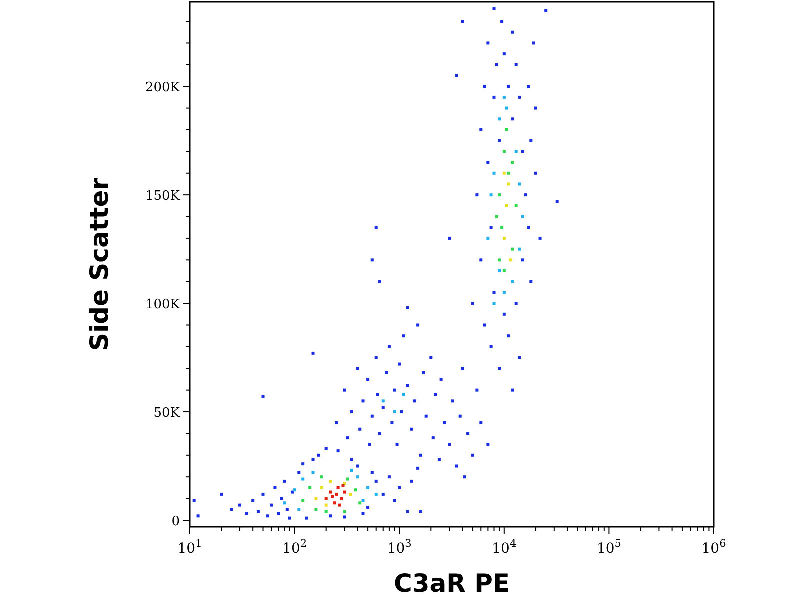 This screenshot has width=800, height=600. I want to click on y-tick-label: 50K, so click(167, 414).